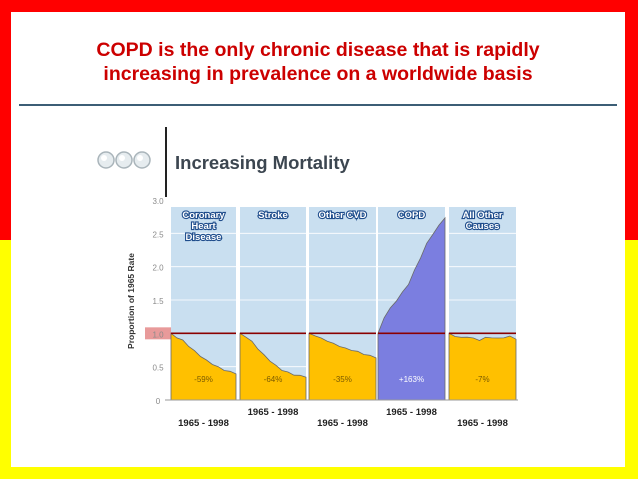 The image size is (638, 479). What do you see at coordinates (158, 234) in the screenshot?
I see `y-tick-label: 2.5` at bounding box center [158, 234].